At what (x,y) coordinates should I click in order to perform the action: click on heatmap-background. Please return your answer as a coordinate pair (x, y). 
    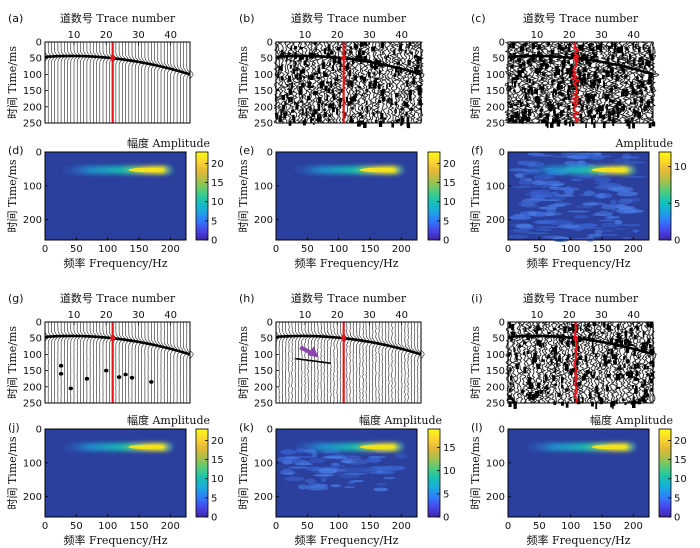
    Looking at the image, I should click on (346, 196).